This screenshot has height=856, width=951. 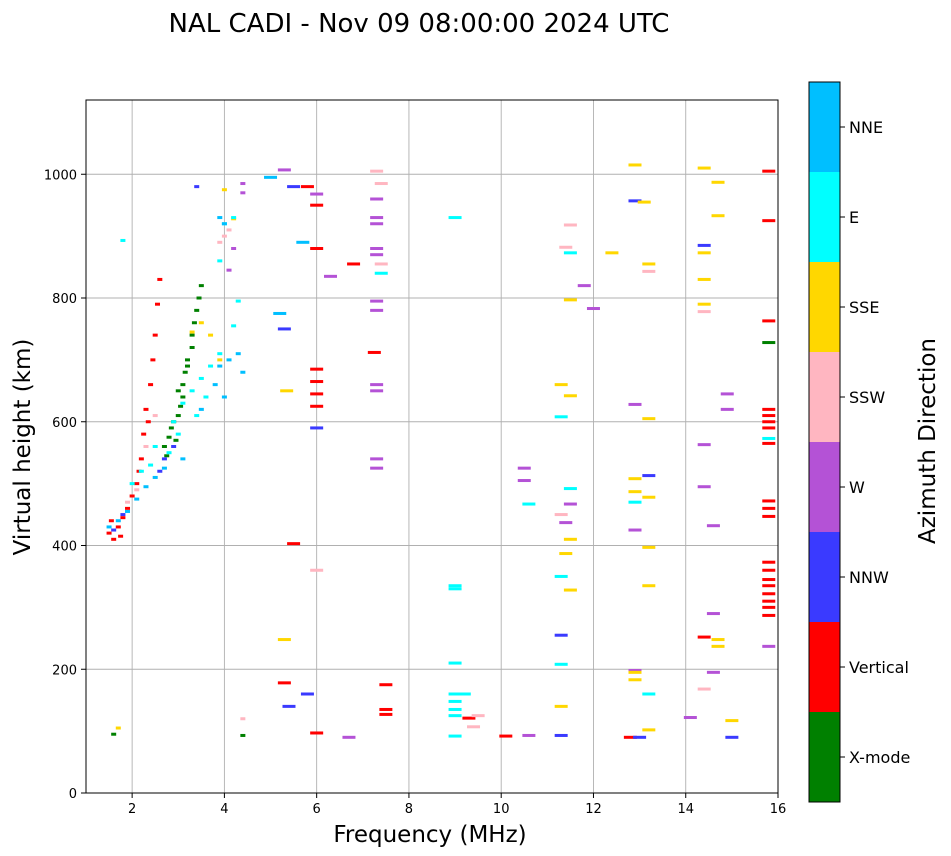 I want to click on x-axis-ticks: 2 4 6 8 10 12 14 16, so click(x=457, y=805).